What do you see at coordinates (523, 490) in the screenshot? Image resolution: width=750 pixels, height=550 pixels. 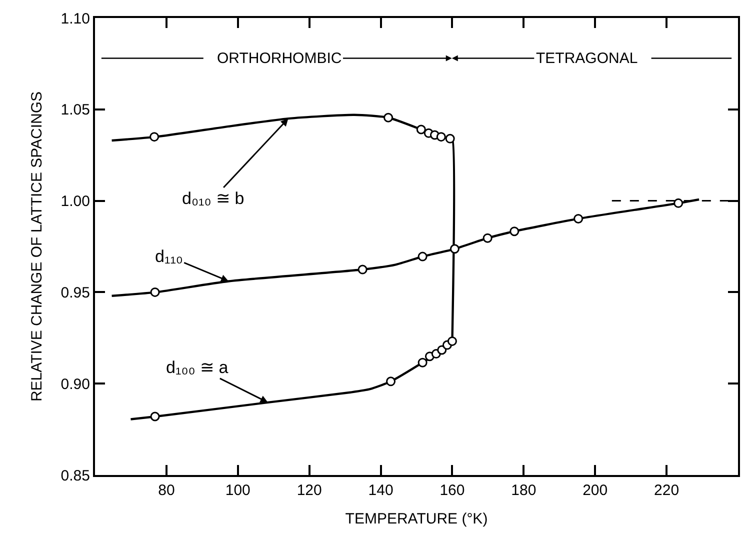 I see `x-tick-label: 180` at bounding box center [523, 490].